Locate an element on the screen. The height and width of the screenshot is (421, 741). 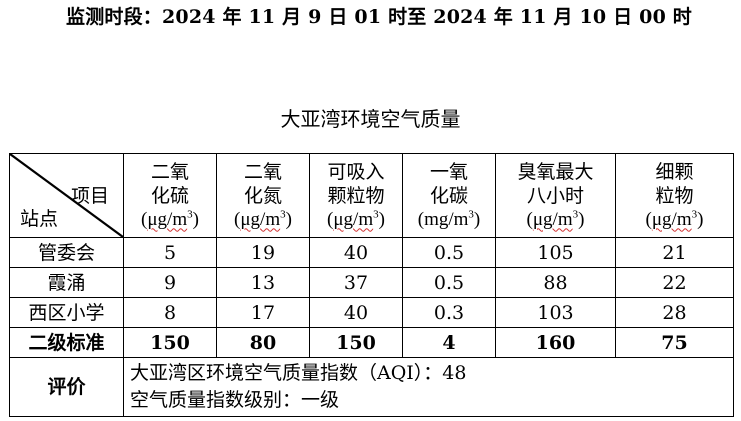
station-name: 霞涌 is located at coordinates (66, 282).